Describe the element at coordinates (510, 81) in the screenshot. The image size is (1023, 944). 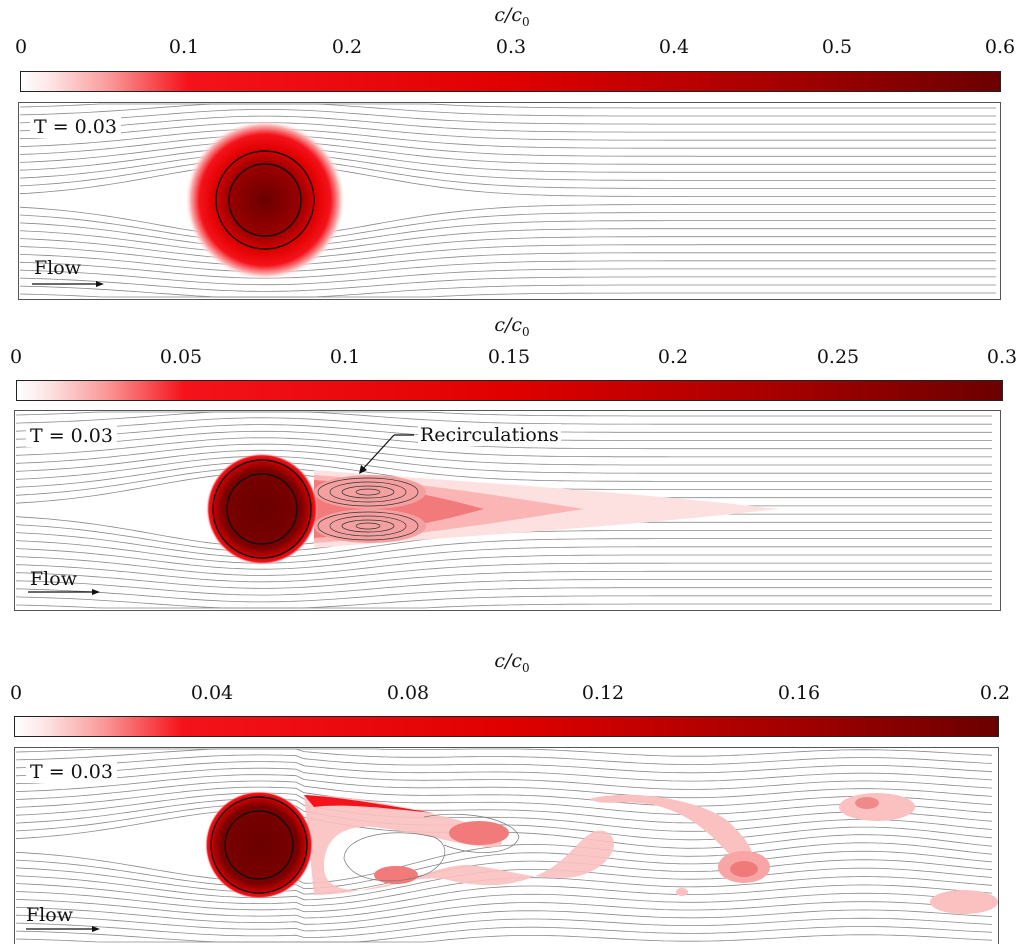
I see `colorbar` at that location.